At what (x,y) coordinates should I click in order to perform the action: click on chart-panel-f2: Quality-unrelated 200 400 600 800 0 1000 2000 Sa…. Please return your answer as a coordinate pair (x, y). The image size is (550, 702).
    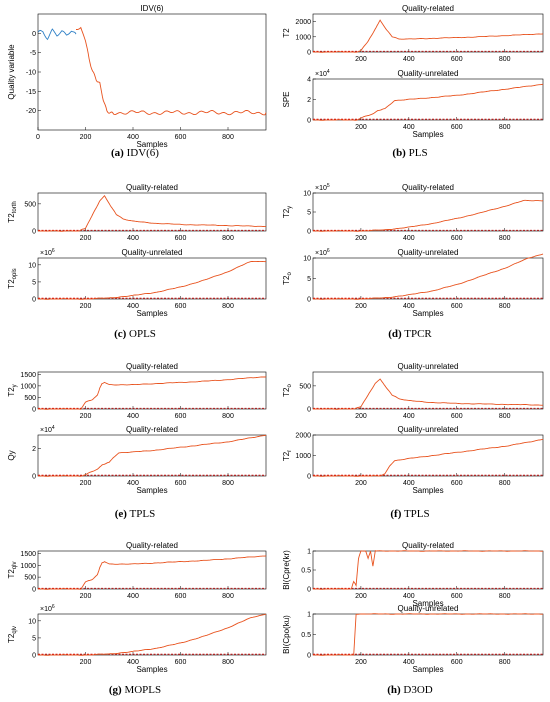
    Looking at the image, I should click on (413, 460).